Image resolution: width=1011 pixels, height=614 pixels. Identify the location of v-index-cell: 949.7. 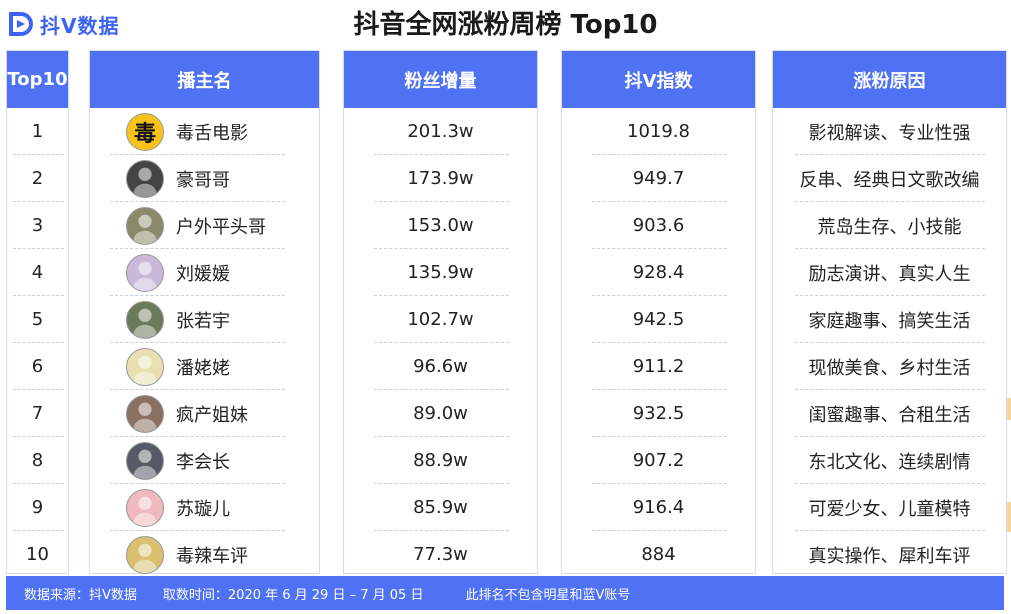
(658, 178).